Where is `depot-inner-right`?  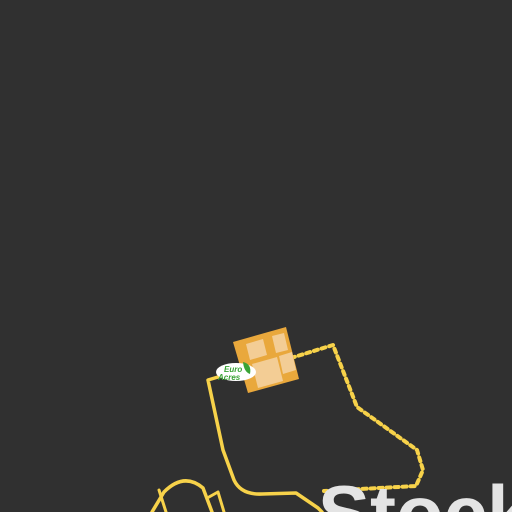
depot-inner-right is located at coordinates (287, 363).